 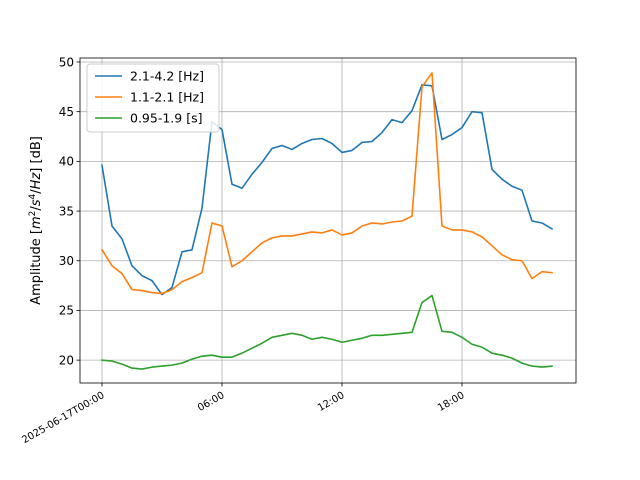 What do you see at coordinates (66, 261) in the screenshot?
I see `y-tick-label: 30` at bounding box center [66, 261].